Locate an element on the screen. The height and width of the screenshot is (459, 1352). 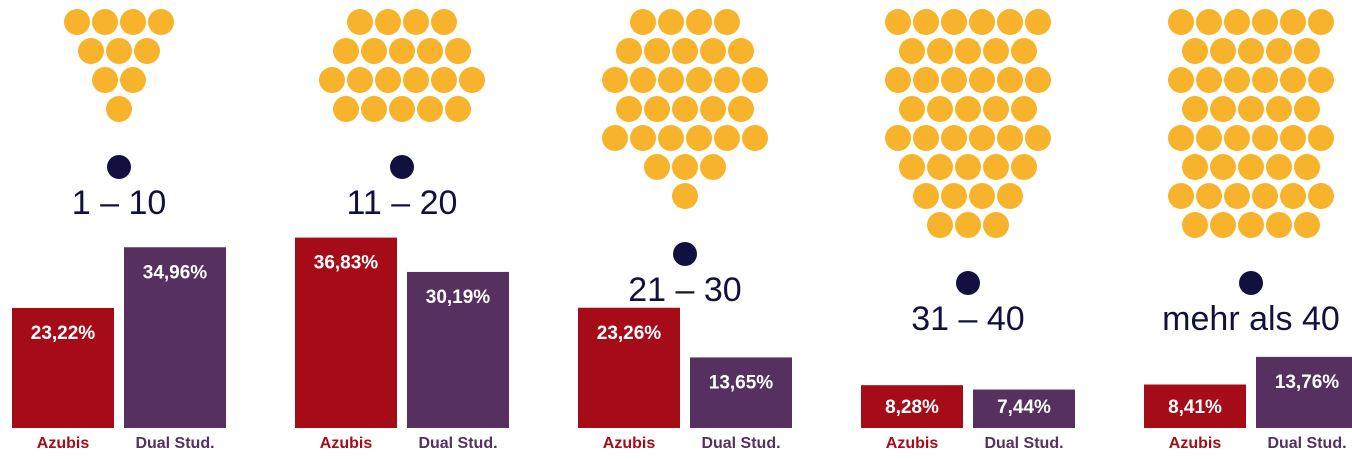
group-label: 1 – 10 is located at coordinates (119, 203).